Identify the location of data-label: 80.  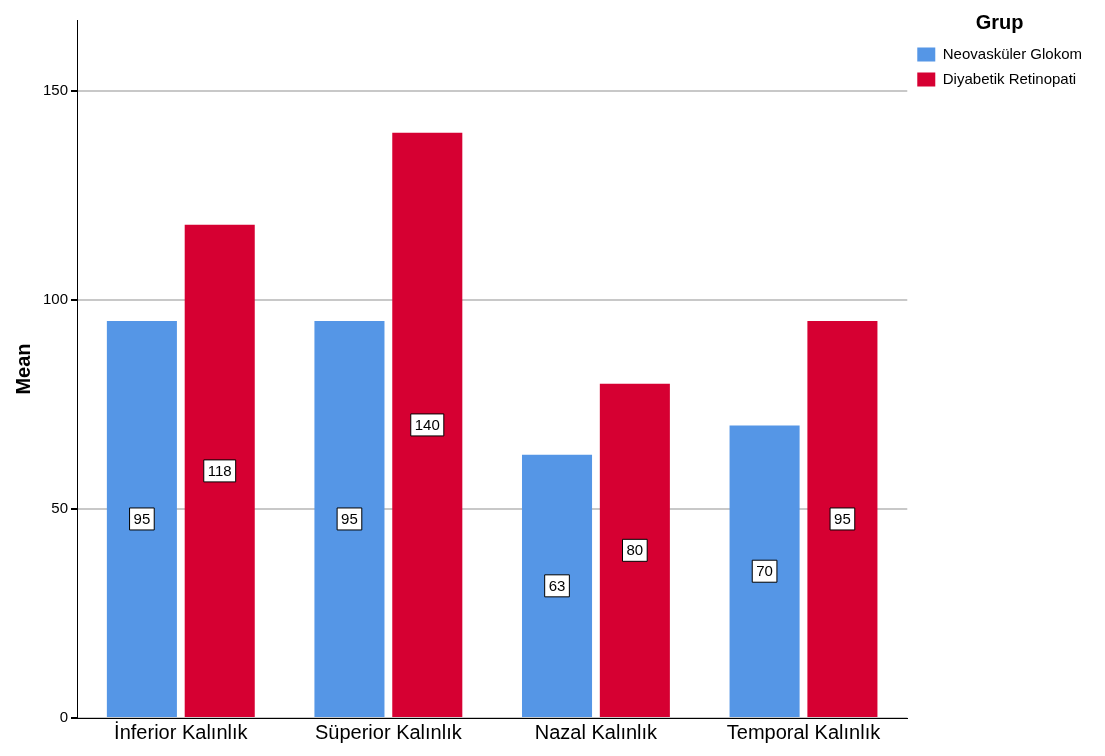
(635, 550).